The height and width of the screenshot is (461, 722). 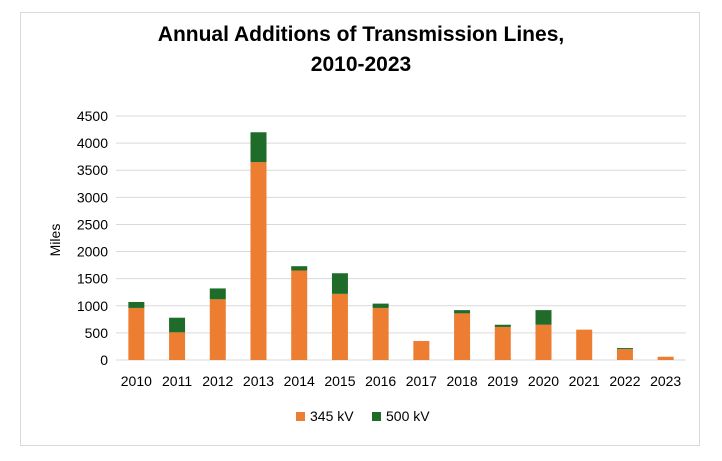 What do you see at coordinates (92, 238) in the screenshot?
I see `y-tick-labels: 0 500 1000 1500 2000 2500 3000 3500 4000 4500` at bounding box center [92, 238].